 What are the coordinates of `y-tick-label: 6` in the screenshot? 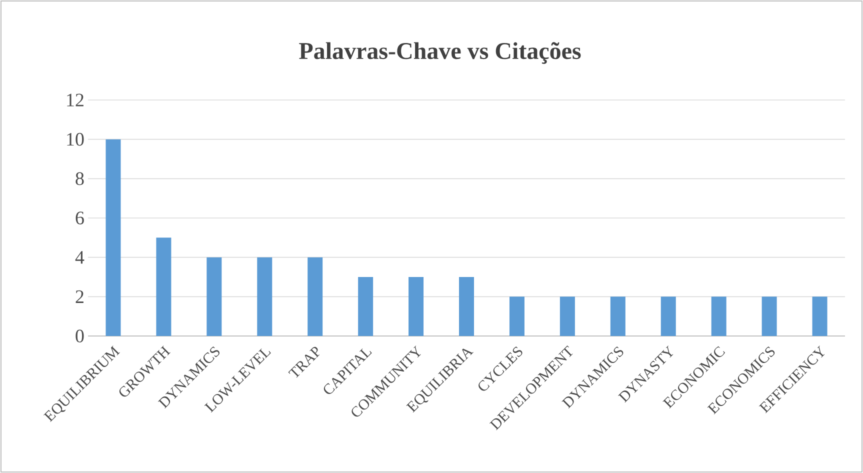 It's located at (80, 218).